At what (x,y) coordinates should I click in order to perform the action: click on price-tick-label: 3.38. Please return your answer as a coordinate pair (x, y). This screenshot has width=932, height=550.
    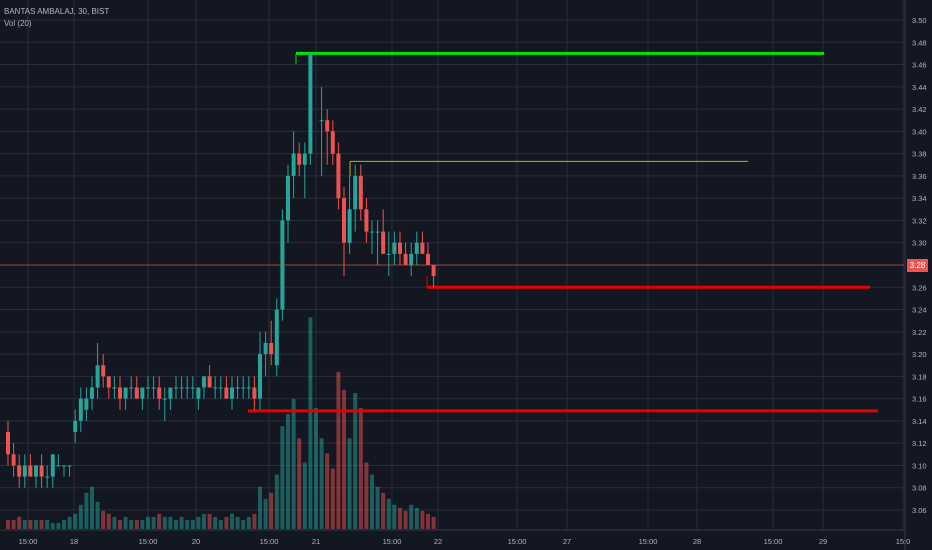
    Looking at the image, I should click on (919, 154).